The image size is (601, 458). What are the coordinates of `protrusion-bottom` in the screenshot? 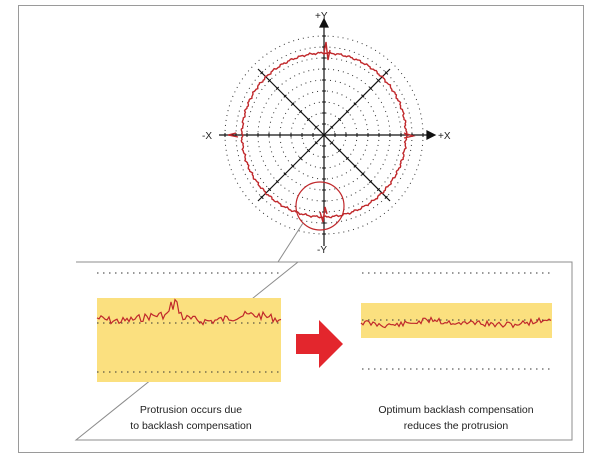 It's located at (323, 214).